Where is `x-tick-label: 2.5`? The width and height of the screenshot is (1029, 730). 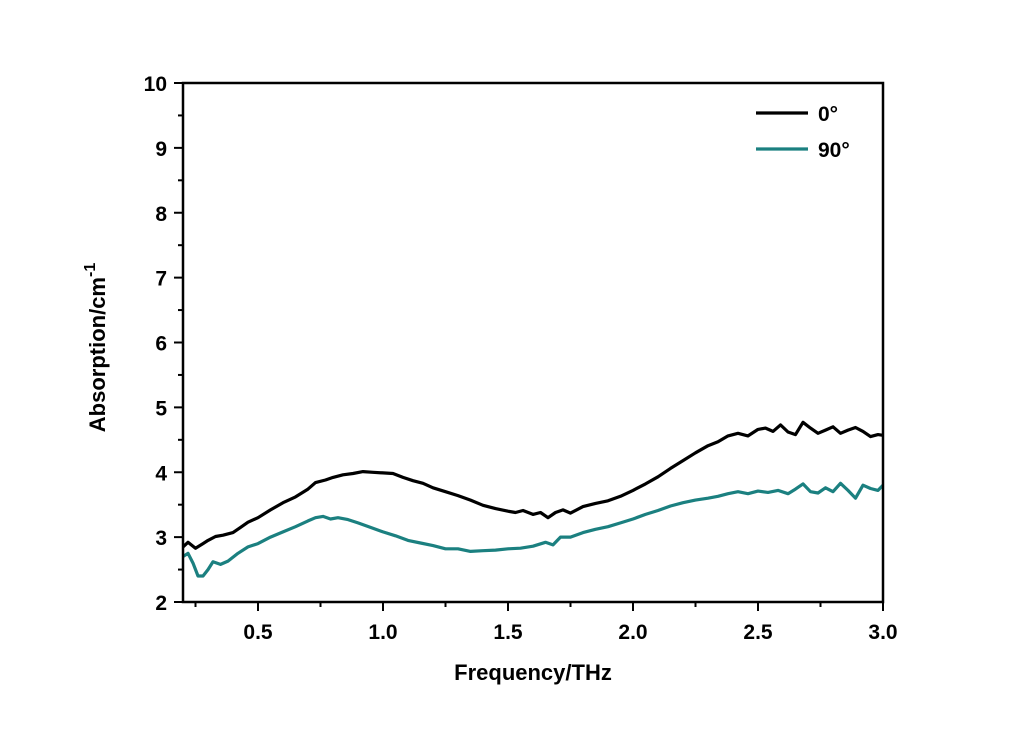 x-tick-label: 2.5 is located at coordinates (758, 632).